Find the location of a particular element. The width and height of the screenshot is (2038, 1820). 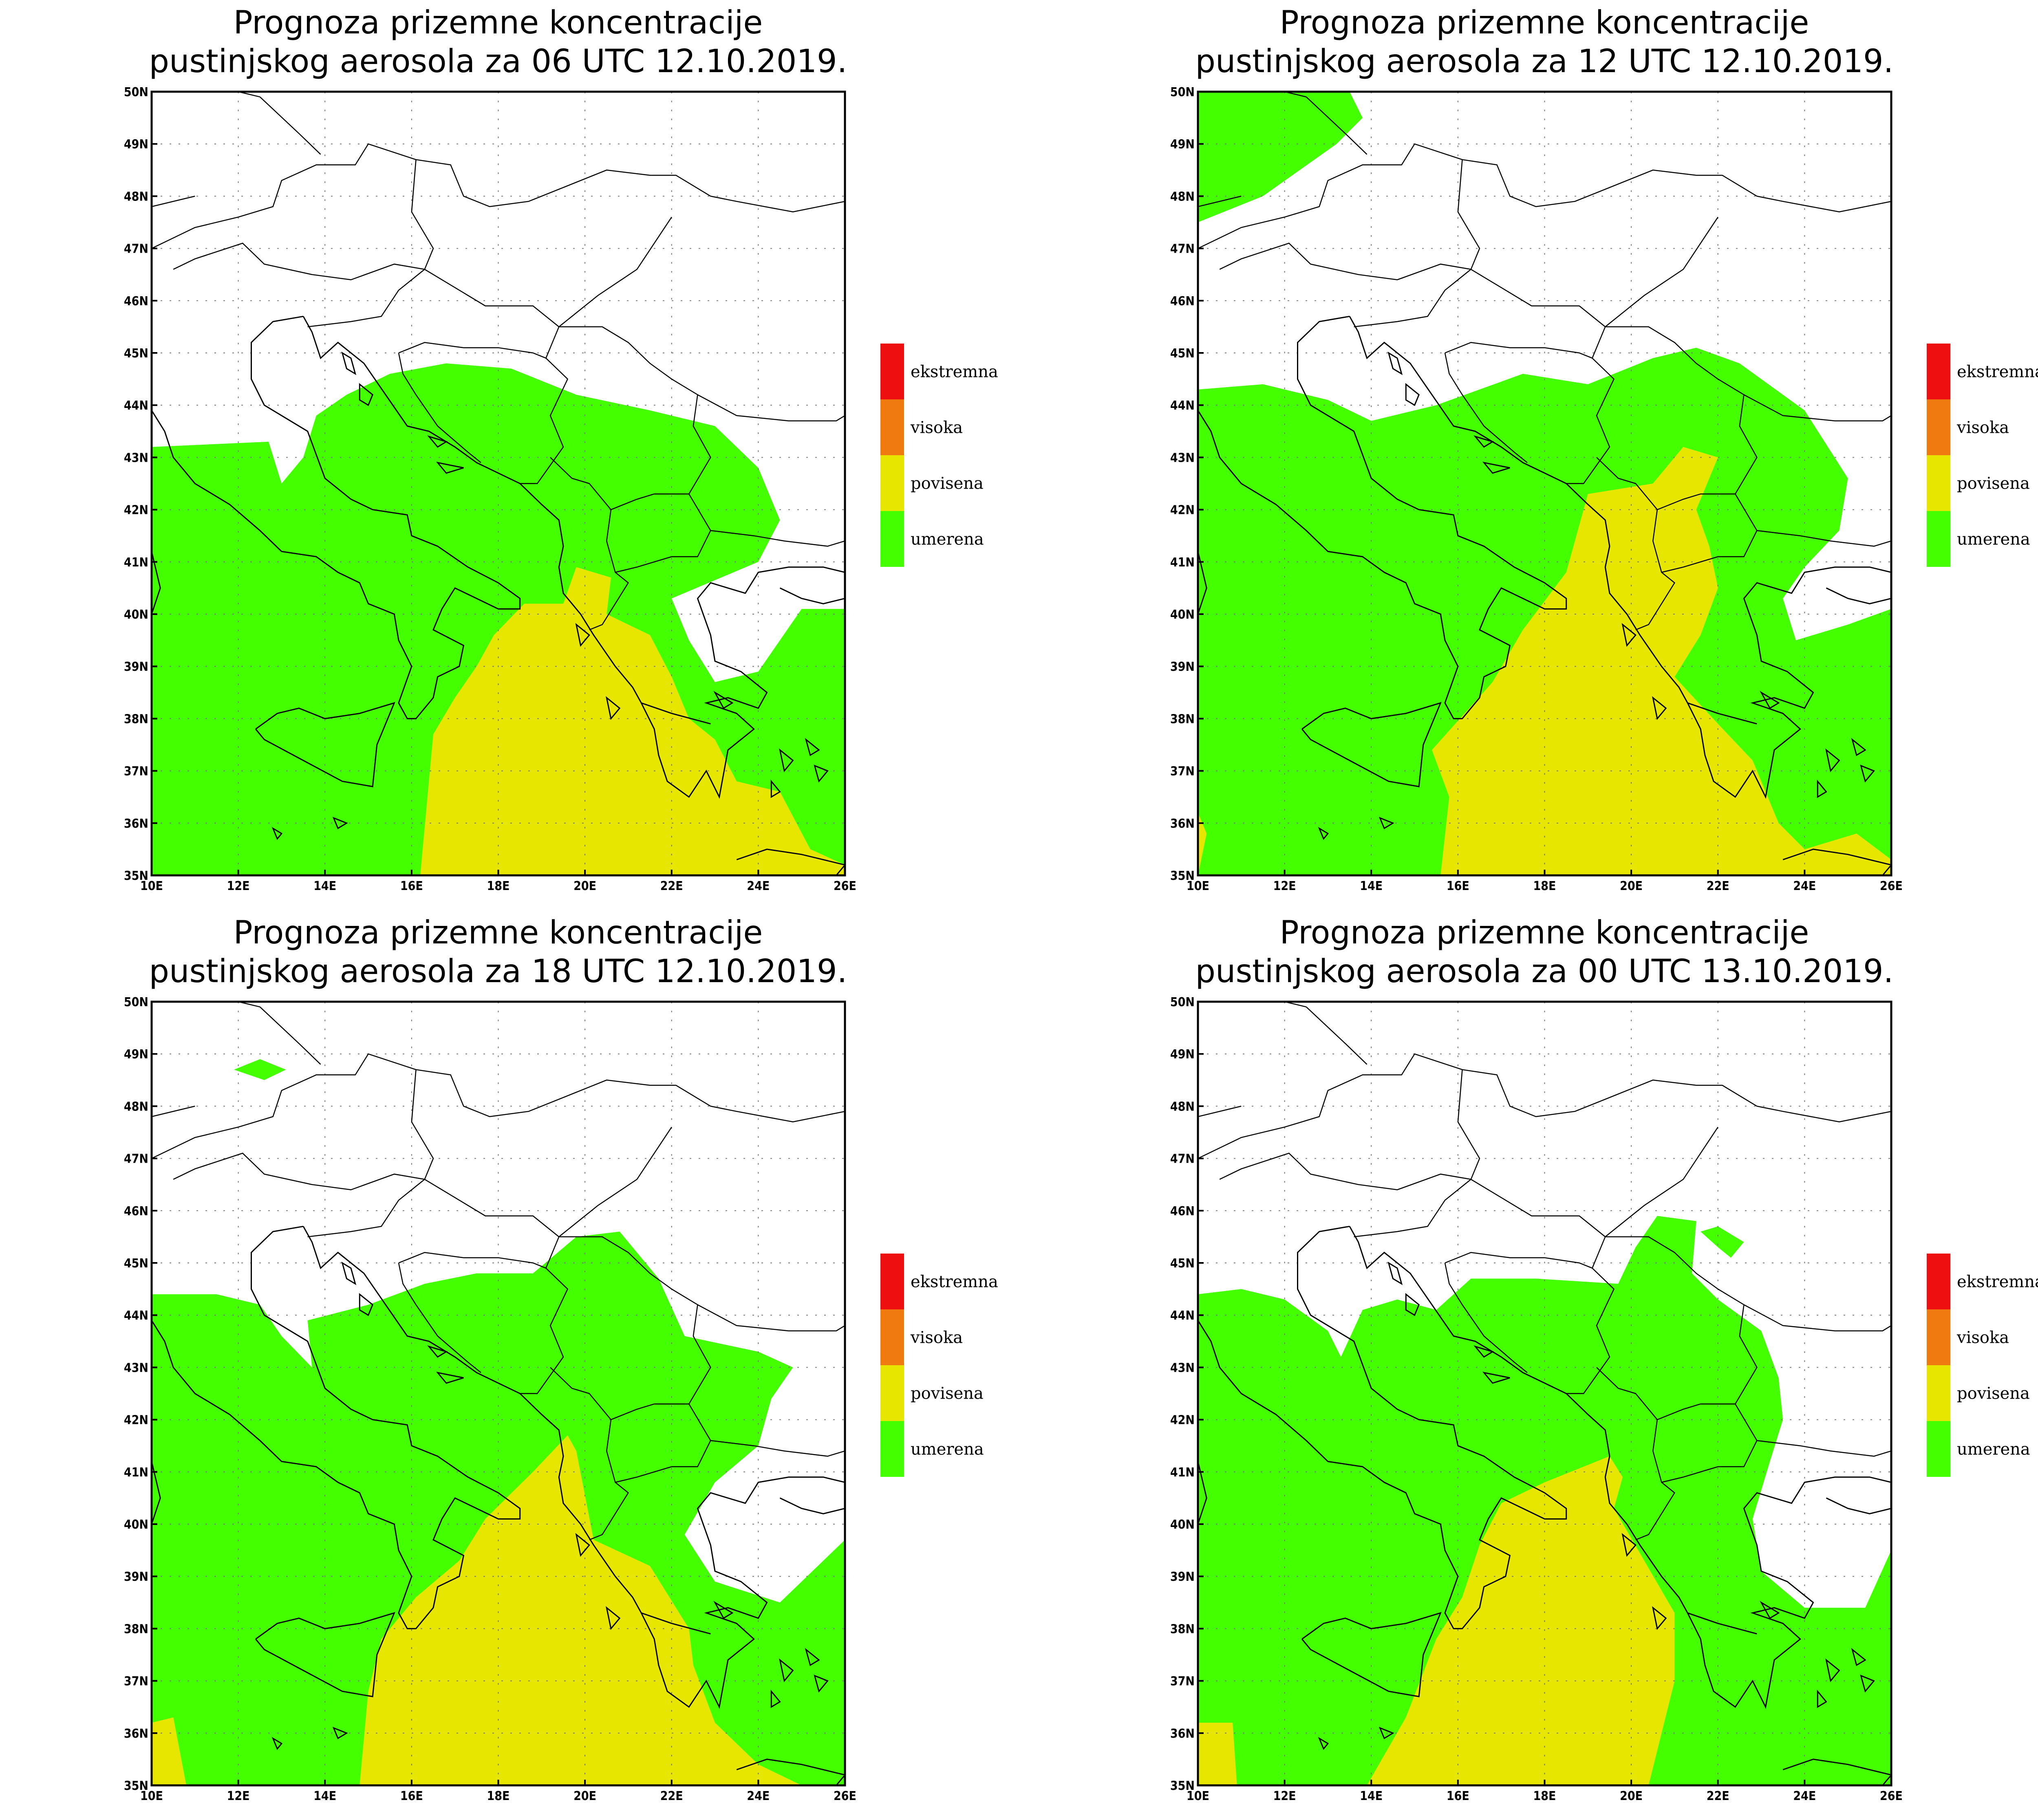

lat-tick-label: 35N is located at coordinates (1182, 1786).